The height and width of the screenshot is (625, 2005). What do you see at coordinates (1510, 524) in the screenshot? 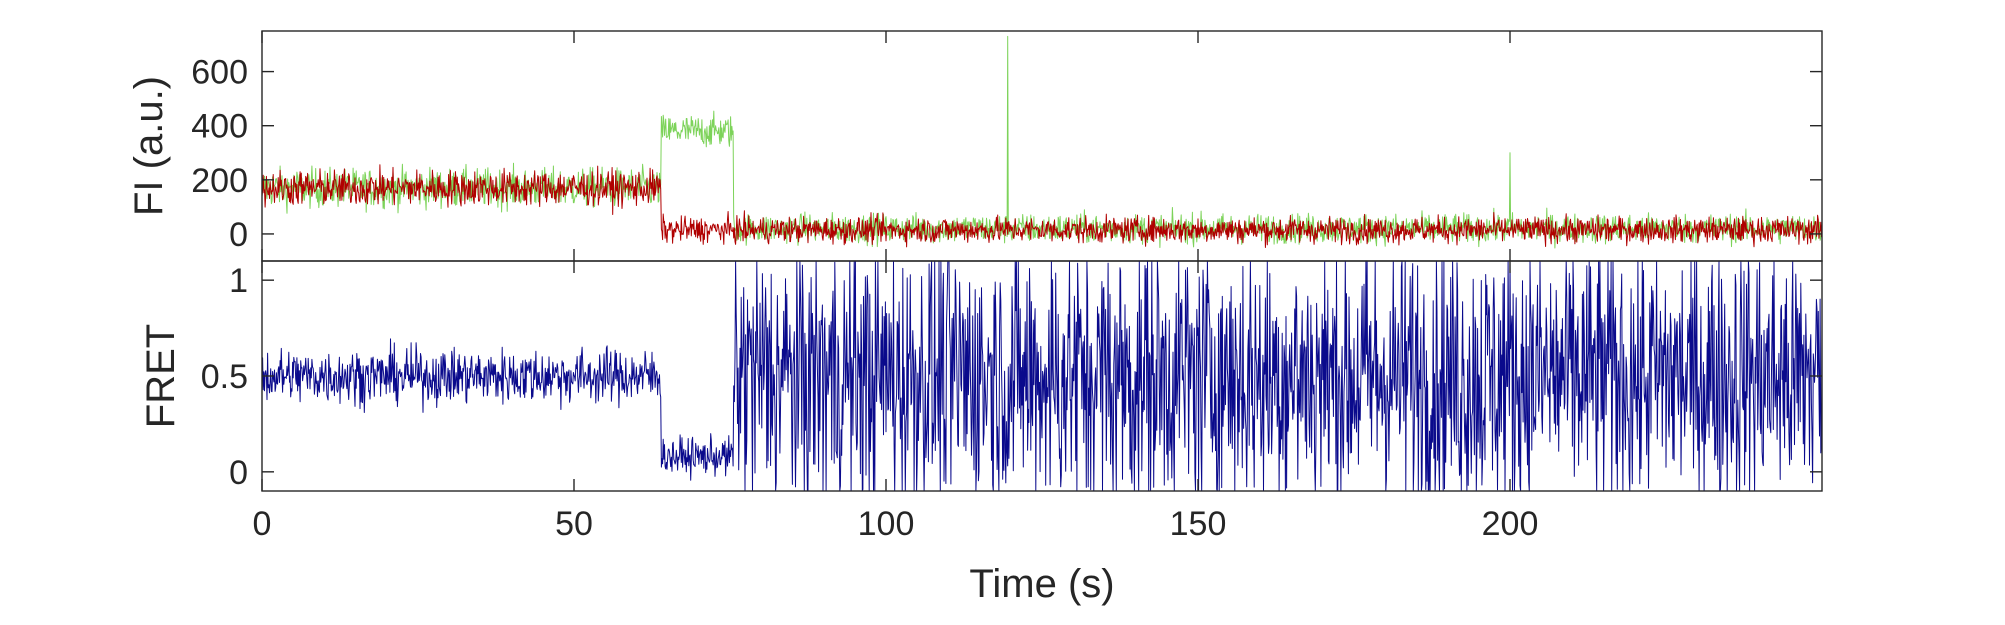
I see `time-x-tick-label: 200` at bounding box center [1510, 524].